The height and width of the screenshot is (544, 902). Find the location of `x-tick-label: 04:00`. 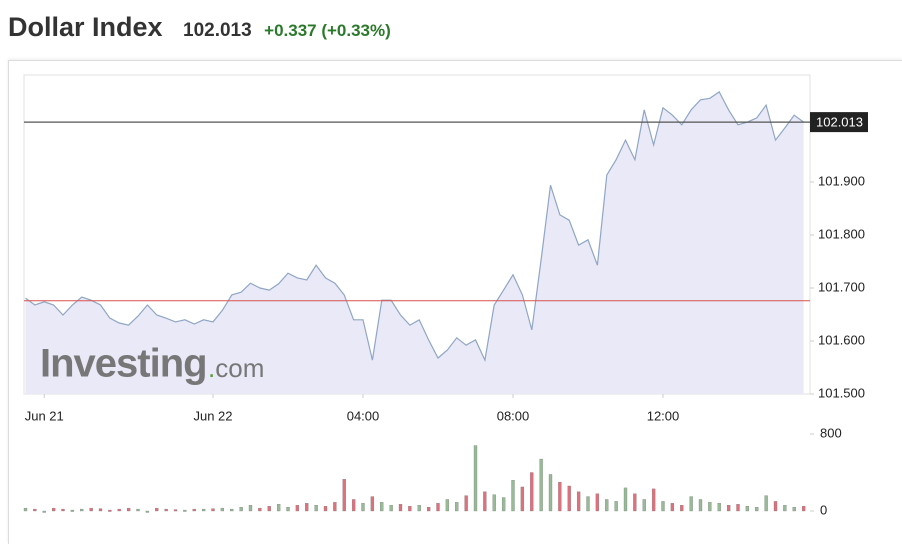

x-tick-label: 04:00 is located at coordinates (363, 415).